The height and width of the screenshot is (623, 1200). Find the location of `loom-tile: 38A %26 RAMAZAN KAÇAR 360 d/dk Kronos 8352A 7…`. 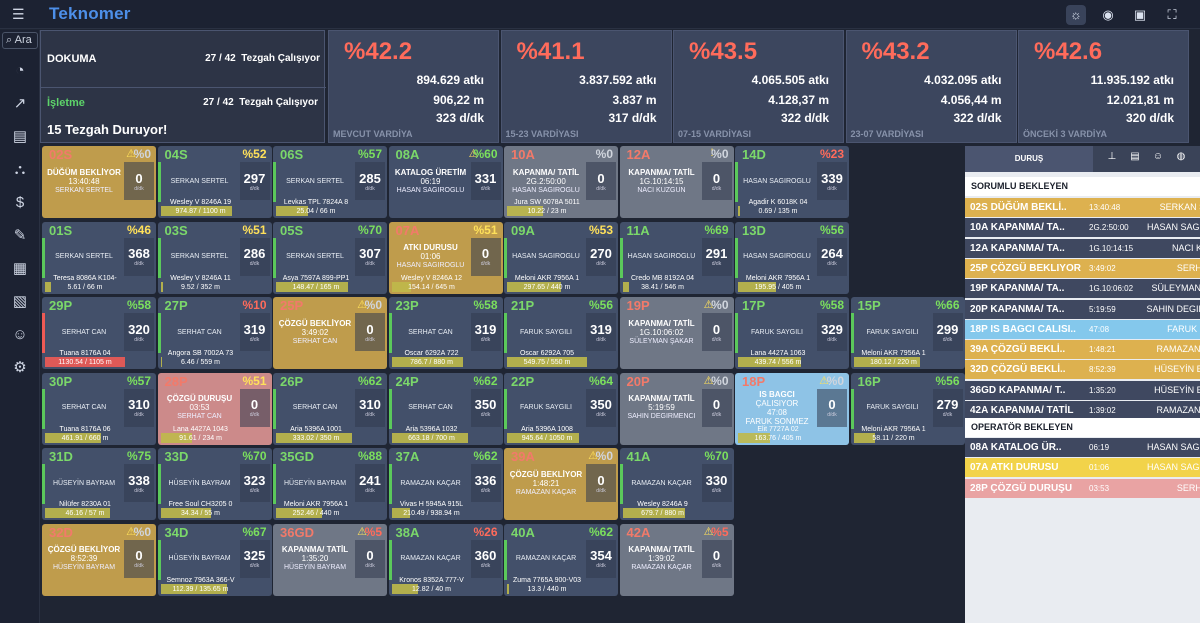

loom-tile: 38A %26 RAMAZAN KAÇAR 360 d/dk Kronos 8352A 7… is located at coordinates (445, 559).